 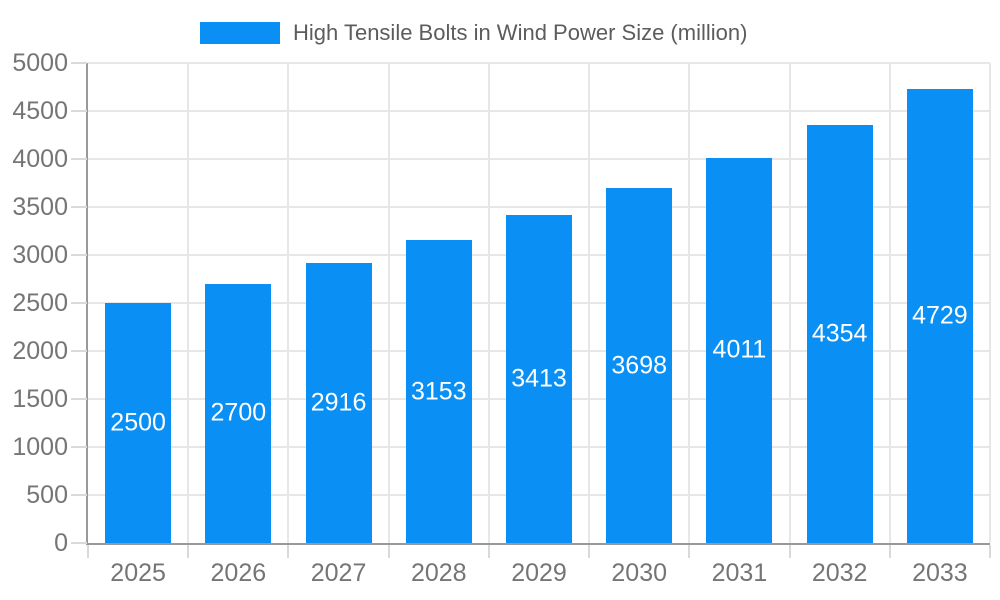 What do you see at coordinates (61, 543) in the screenshot?
I see `y-axis-label-0: 0` at bounding box center [61, 543].